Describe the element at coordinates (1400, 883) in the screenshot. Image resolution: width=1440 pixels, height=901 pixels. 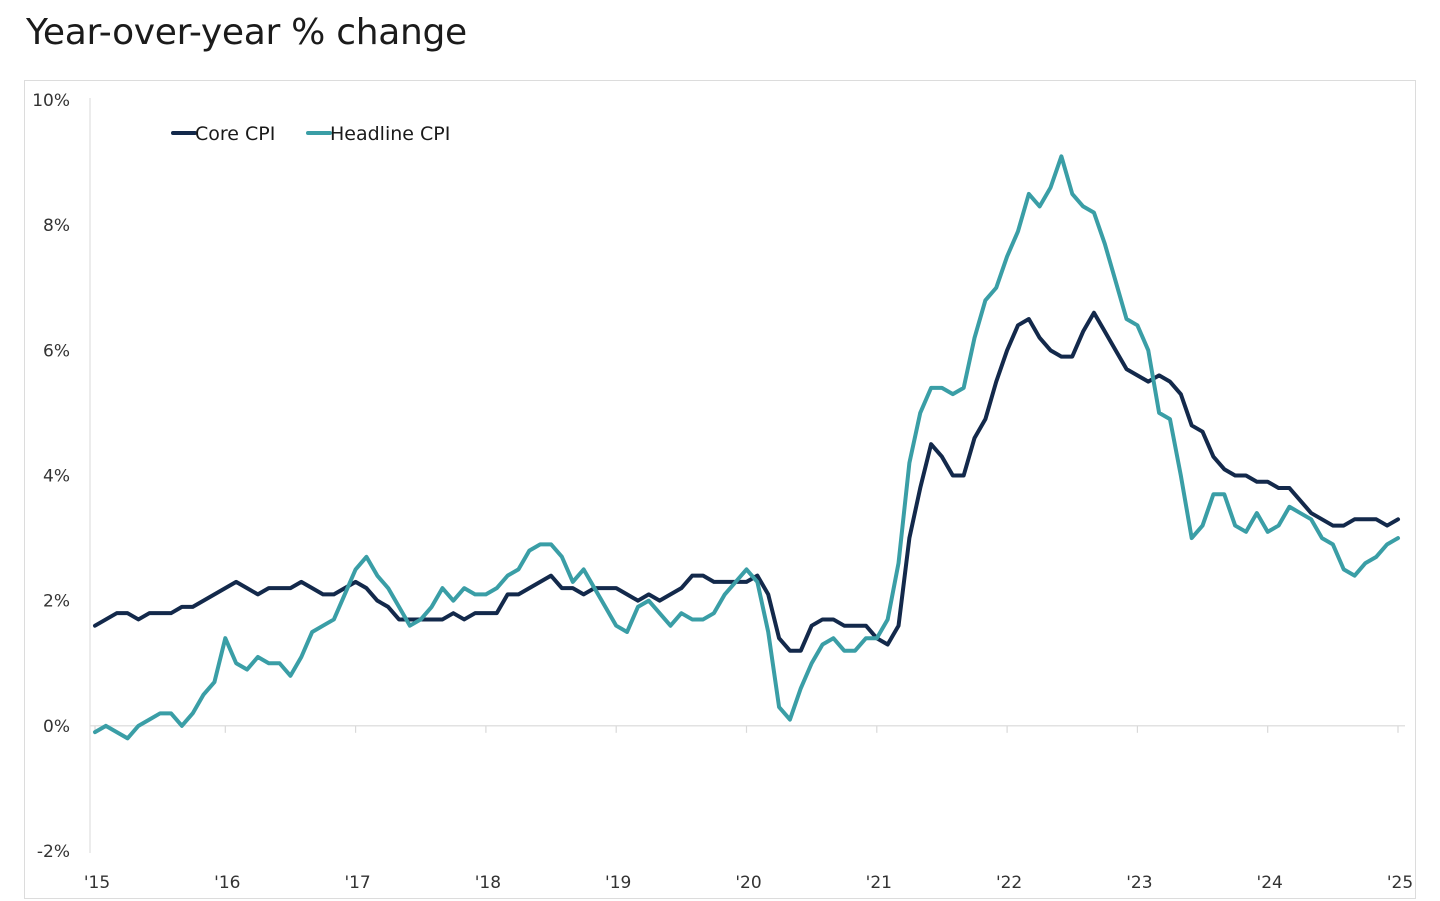
I see `x-tick-label: '25` at that location.